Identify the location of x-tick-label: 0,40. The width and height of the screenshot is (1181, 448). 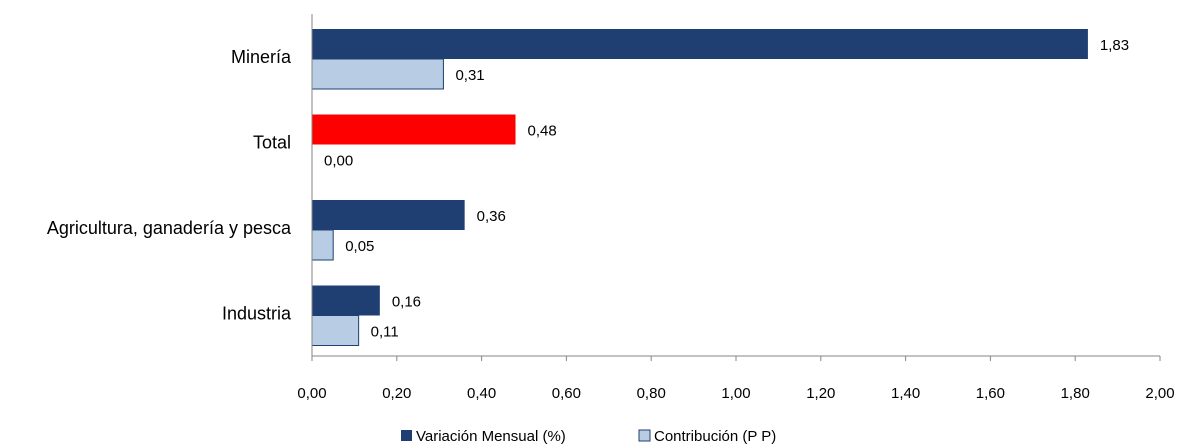
(481, 393).